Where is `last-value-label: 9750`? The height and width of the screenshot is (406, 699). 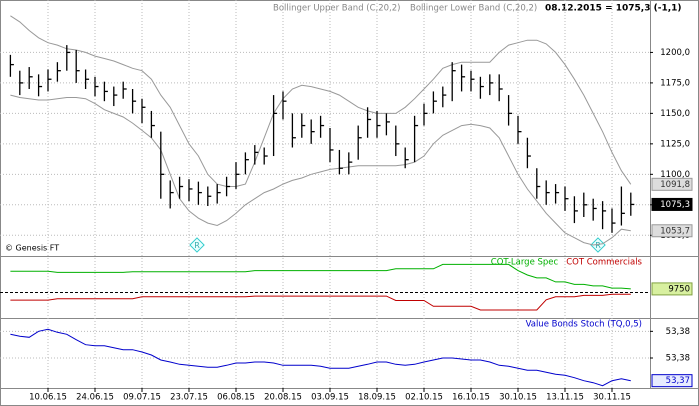 last-value-label: 9750 is located at coordinates (679, 289).